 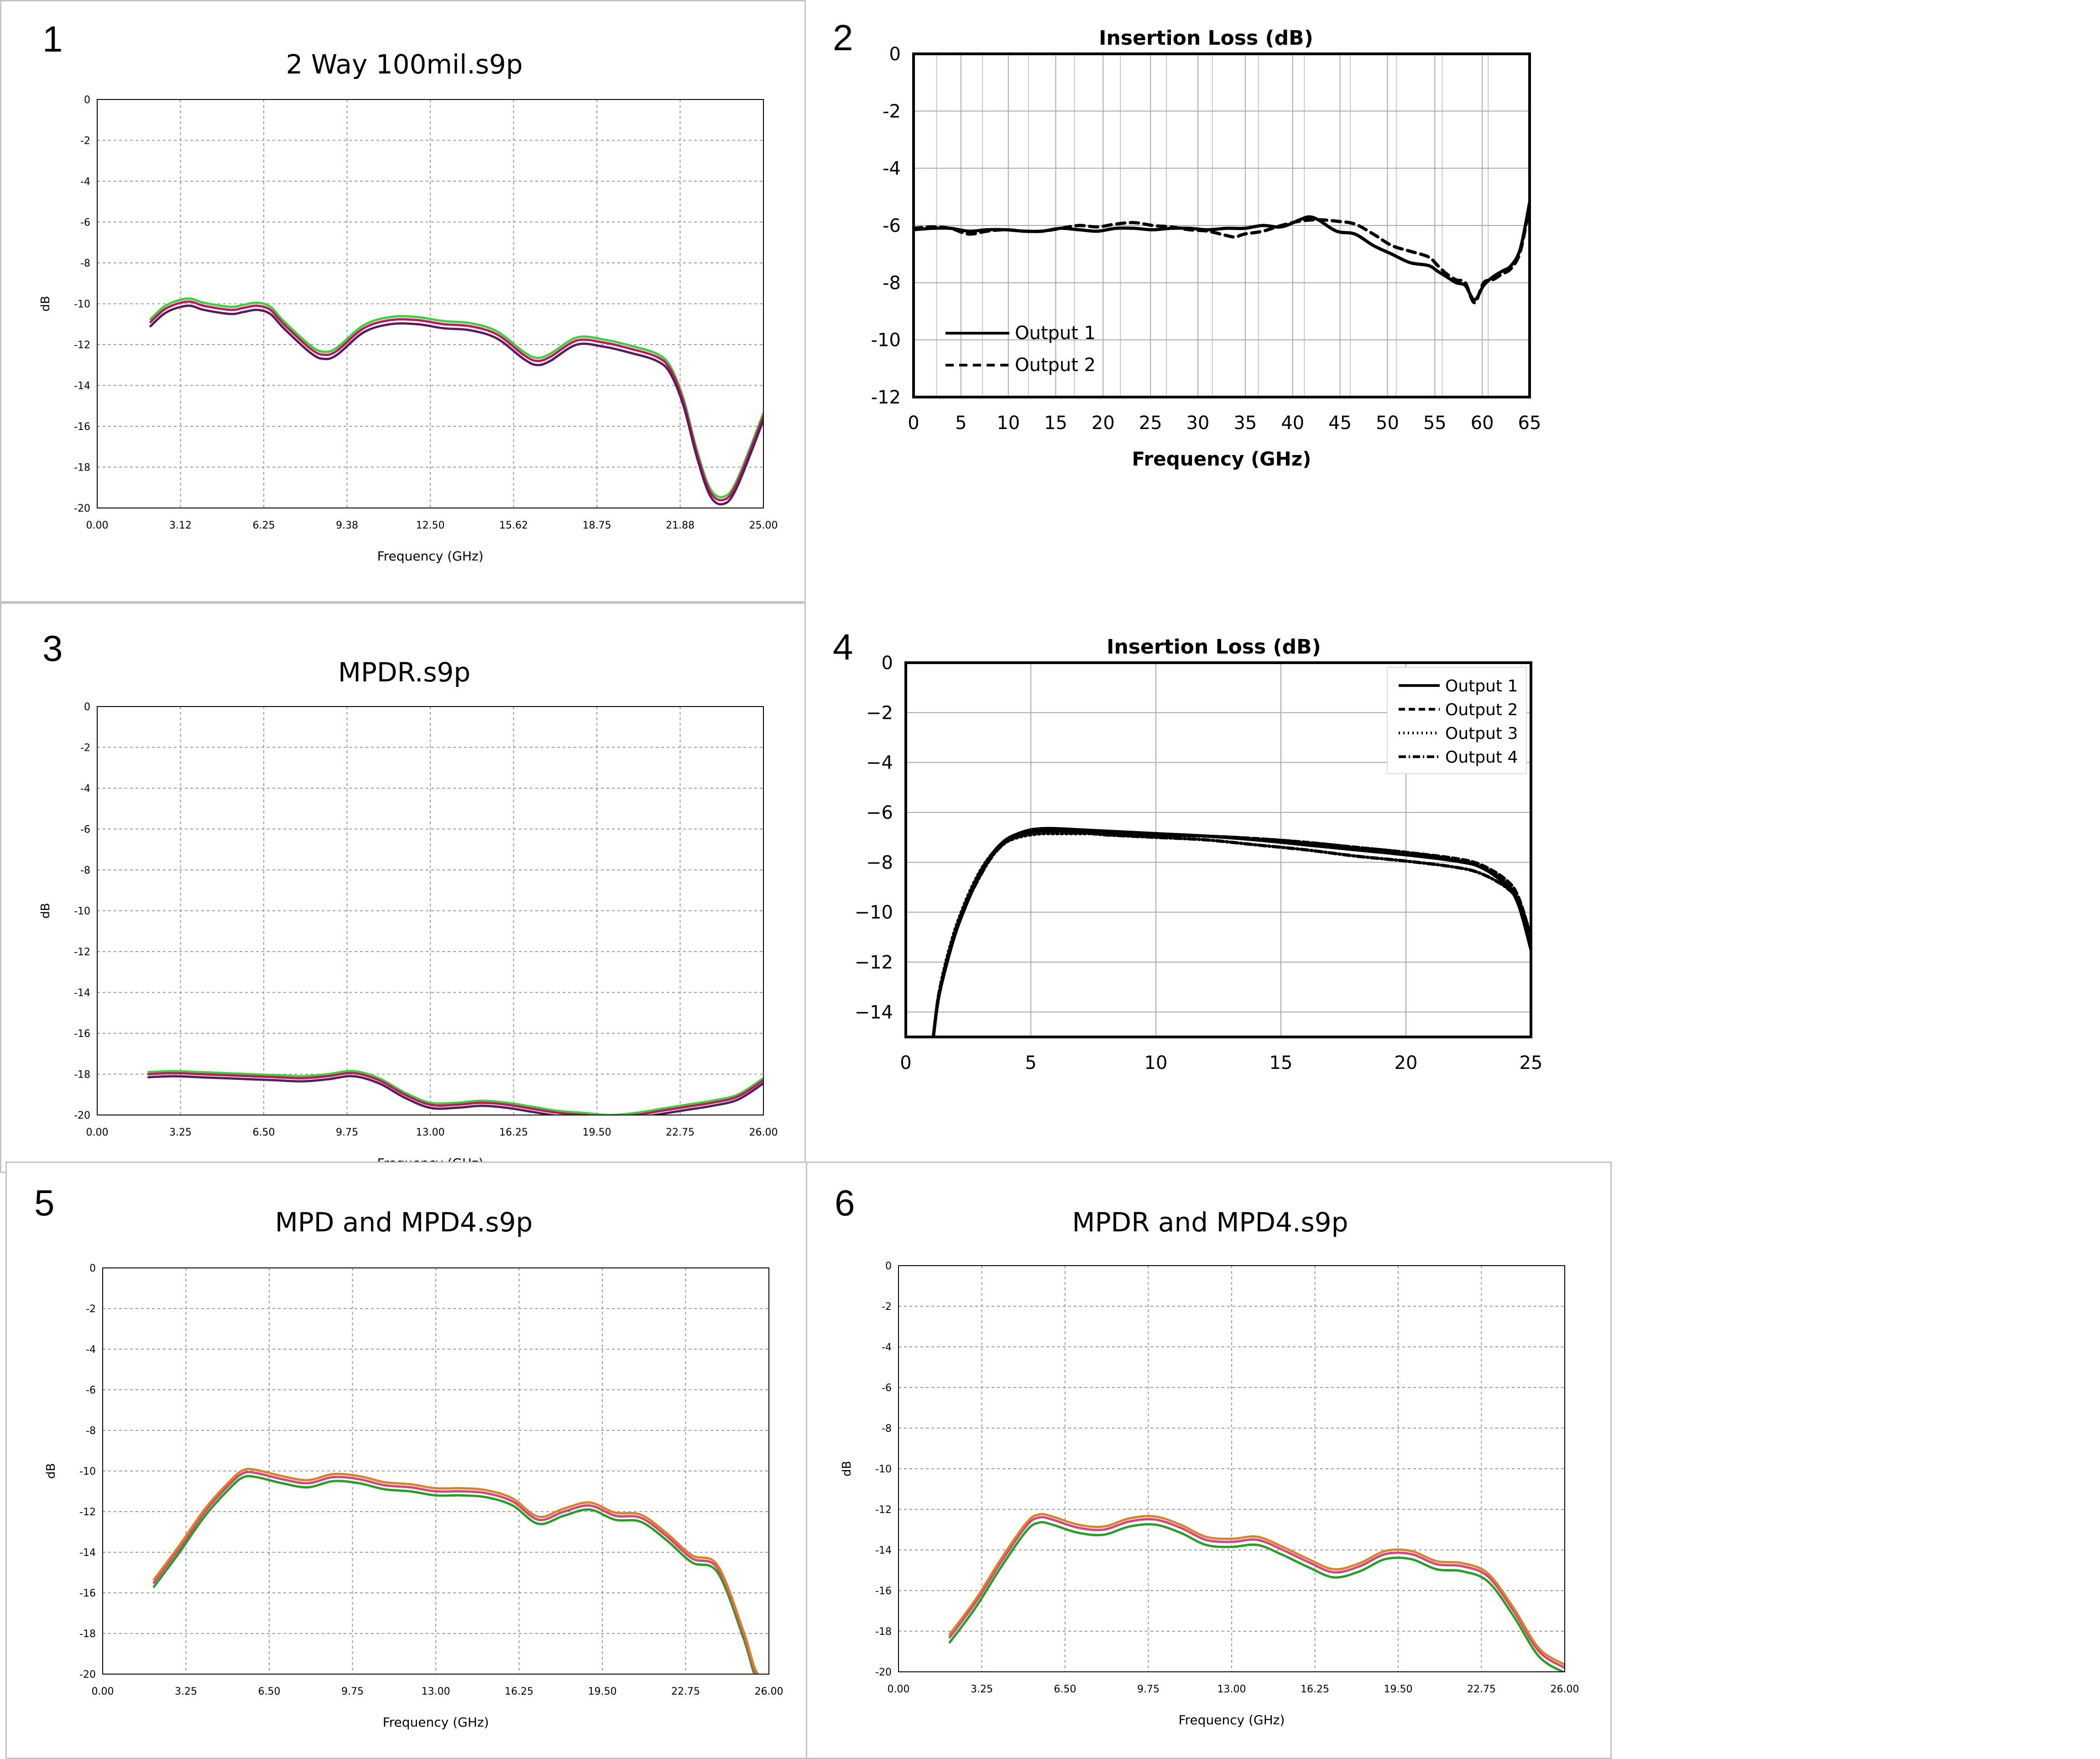 What do you see at coordinates (874, 962) in the screenshot?
I see `y-tick-label: −12` at bounding box center [874, 962].